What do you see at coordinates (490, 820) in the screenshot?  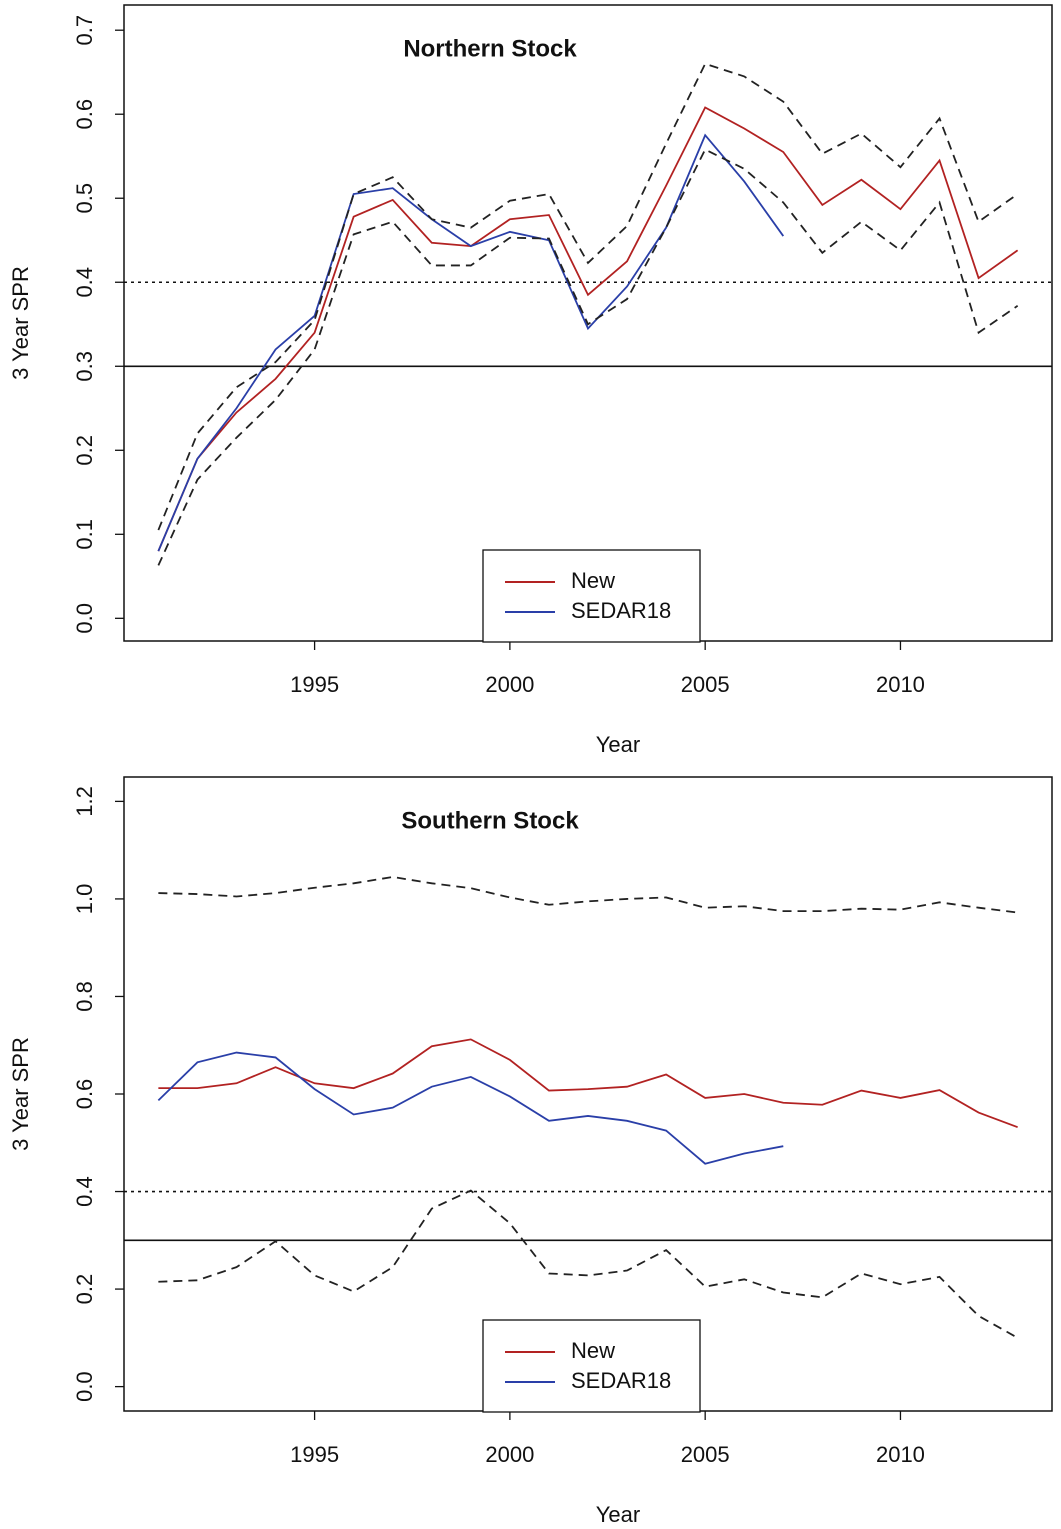 I see `chart-title: Southern Stock` at bounding box center [490, 820].